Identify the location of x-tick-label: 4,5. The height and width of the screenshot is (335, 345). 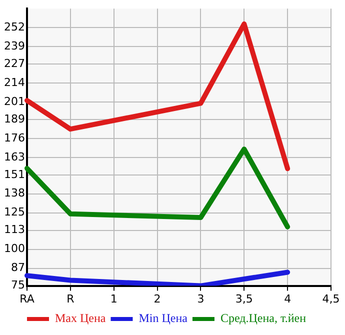
(331, 299).